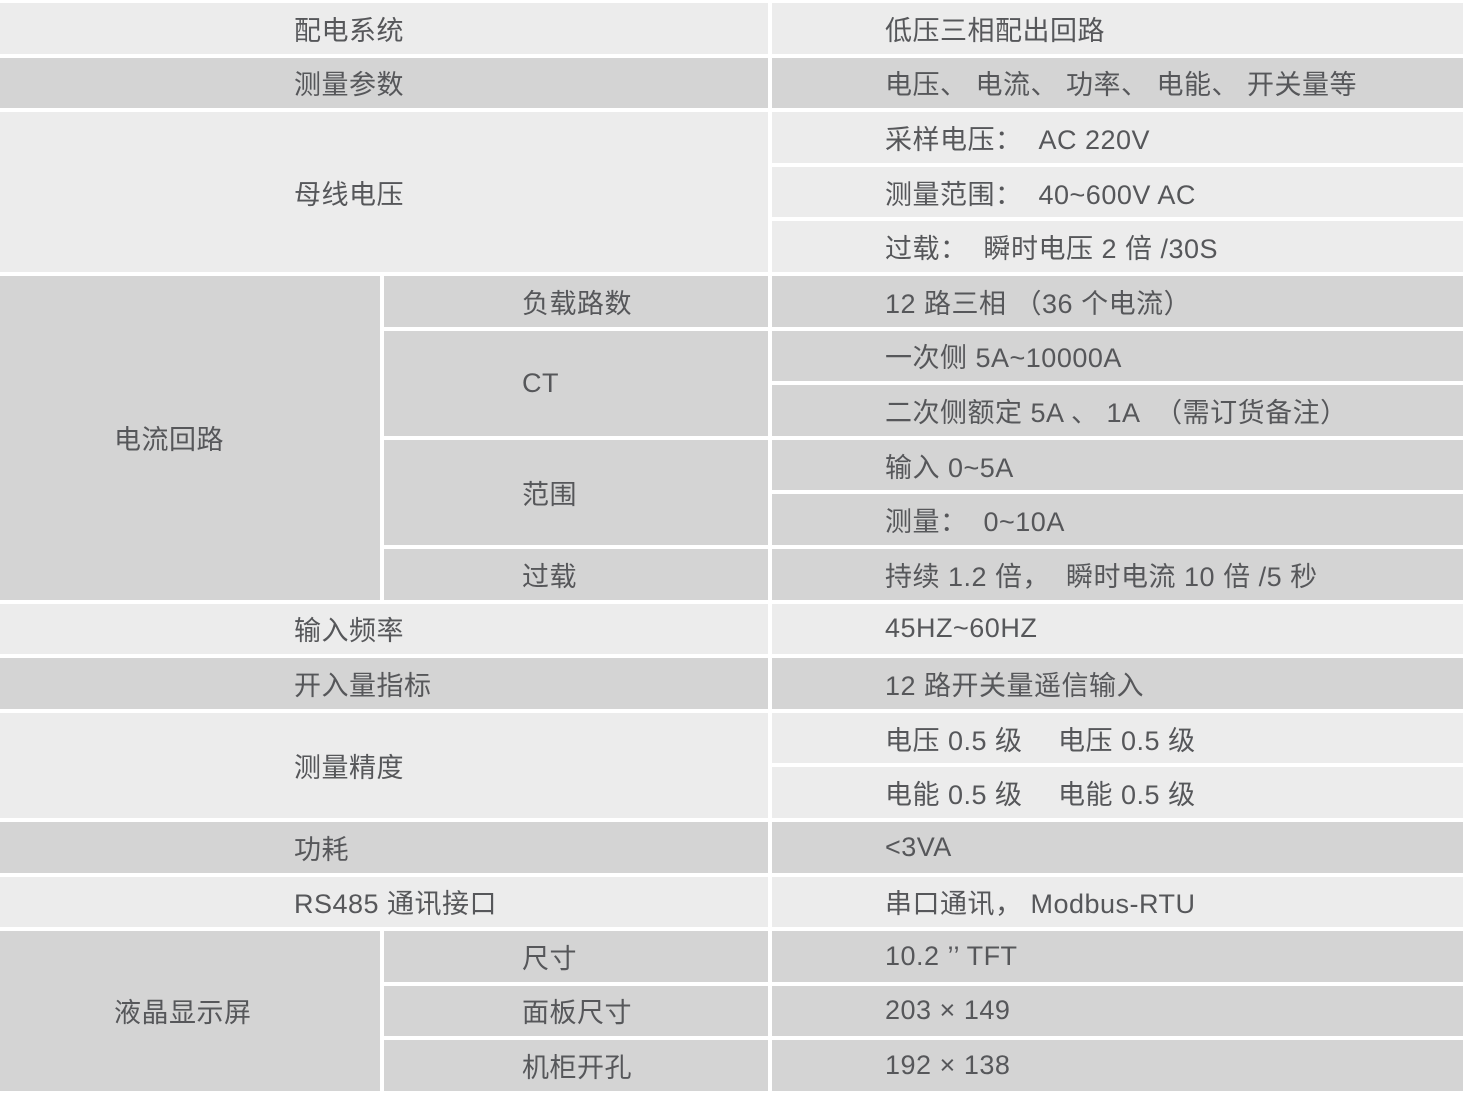 The width and height of the screenshot is (1463, 1100). What do you see at coordinates (576, 383) in the screenshot?
I see `sub-label-ct: CT` at bounding box center [576, 383].